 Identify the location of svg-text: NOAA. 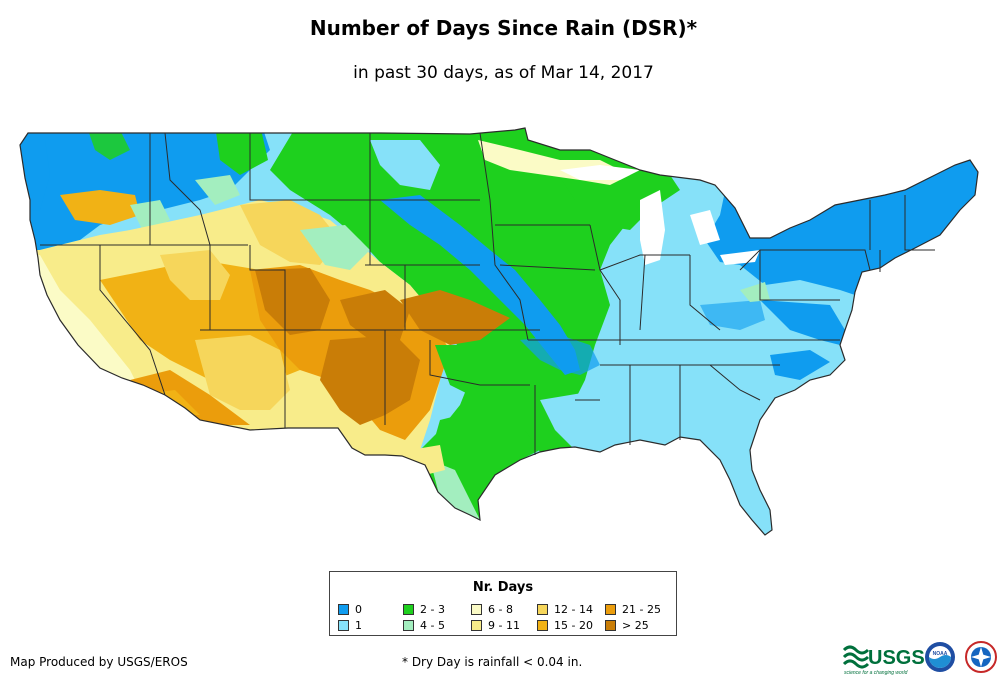
(940, 654).